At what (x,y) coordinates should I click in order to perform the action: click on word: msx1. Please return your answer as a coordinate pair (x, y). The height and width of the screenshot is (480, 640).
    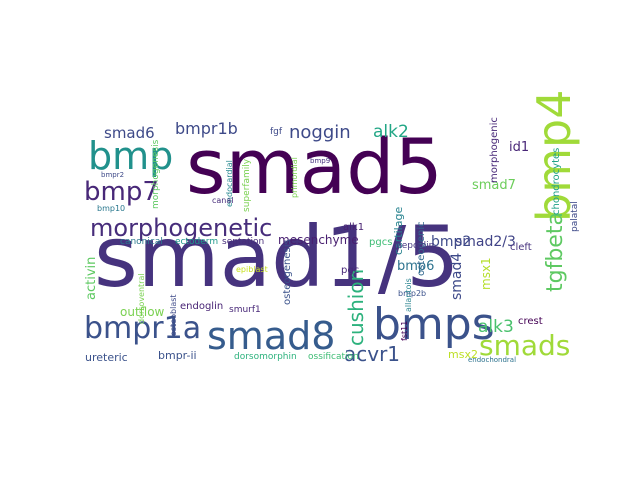
    Looking at the image, I should click on (486, 273).